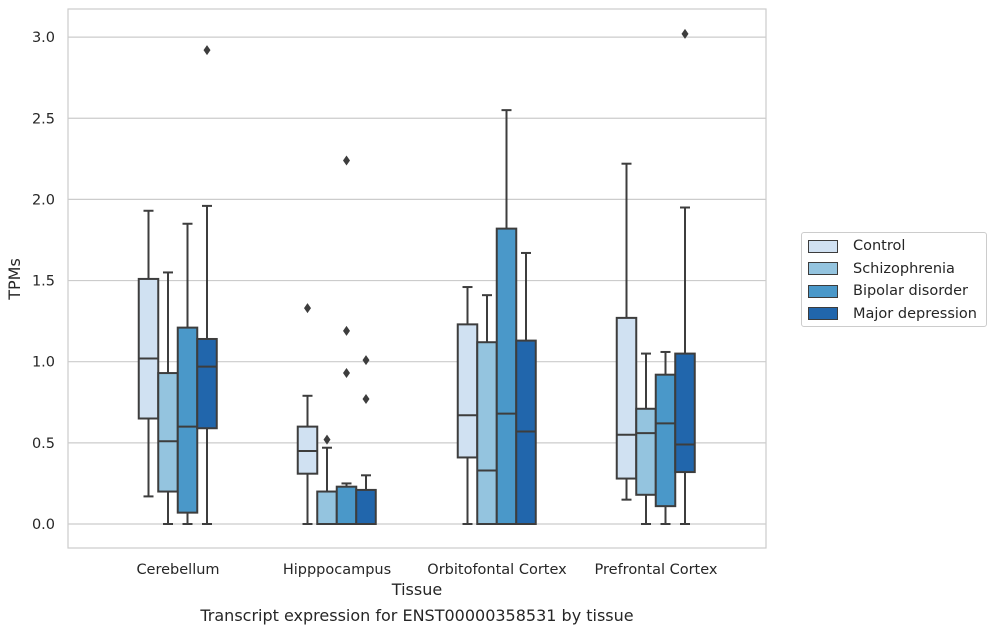 This screenshot has width=997, height=634. I want to click on y-tick-label: 0.5, so click(43, 444).